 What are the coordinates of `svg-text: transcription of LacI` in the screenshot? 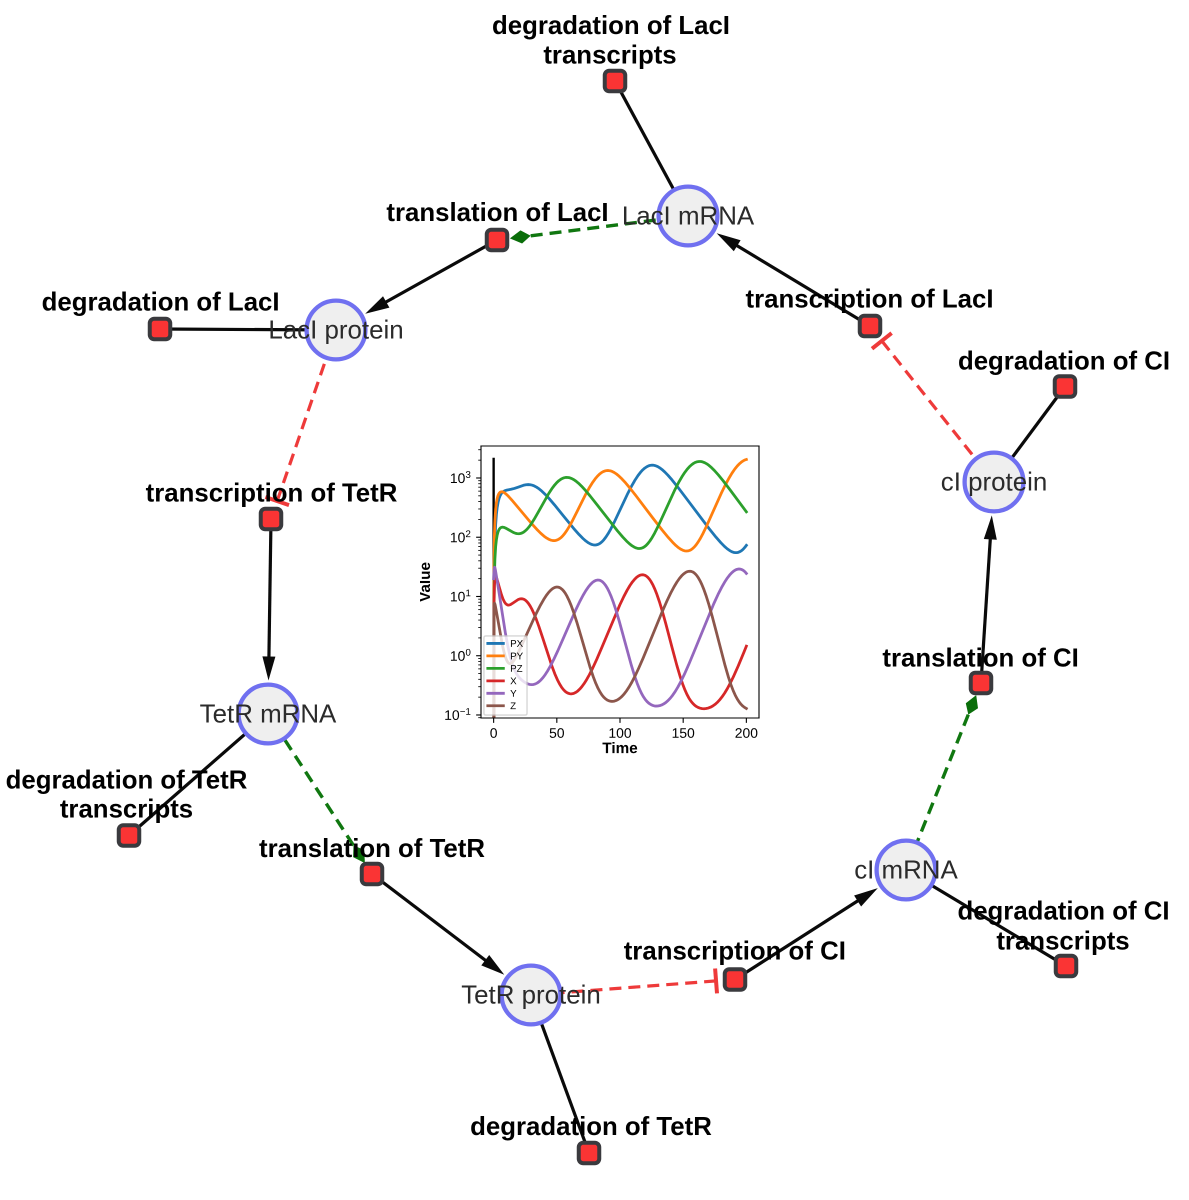 It's located at (870, 300).